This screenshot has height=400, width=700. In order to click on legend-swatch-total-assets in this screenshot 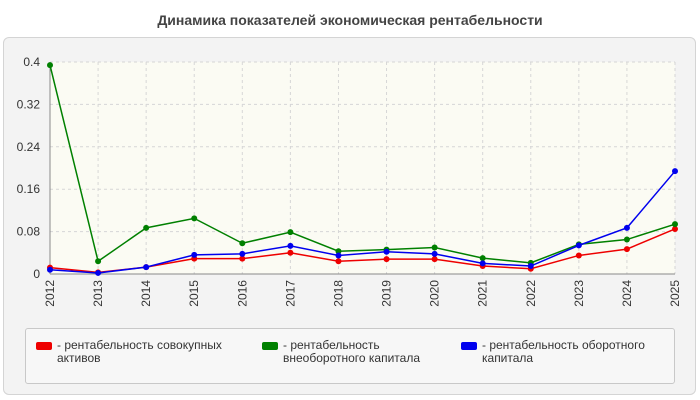, I will do `click(44, 346)`.